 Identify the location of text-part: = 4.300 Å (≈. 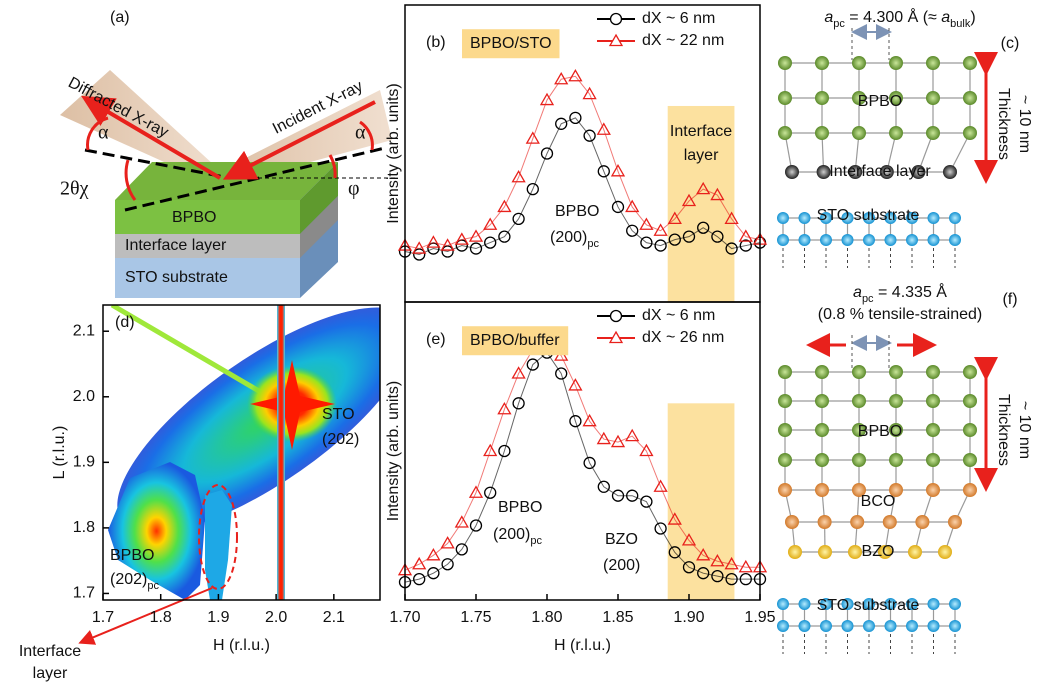
(893, 16).